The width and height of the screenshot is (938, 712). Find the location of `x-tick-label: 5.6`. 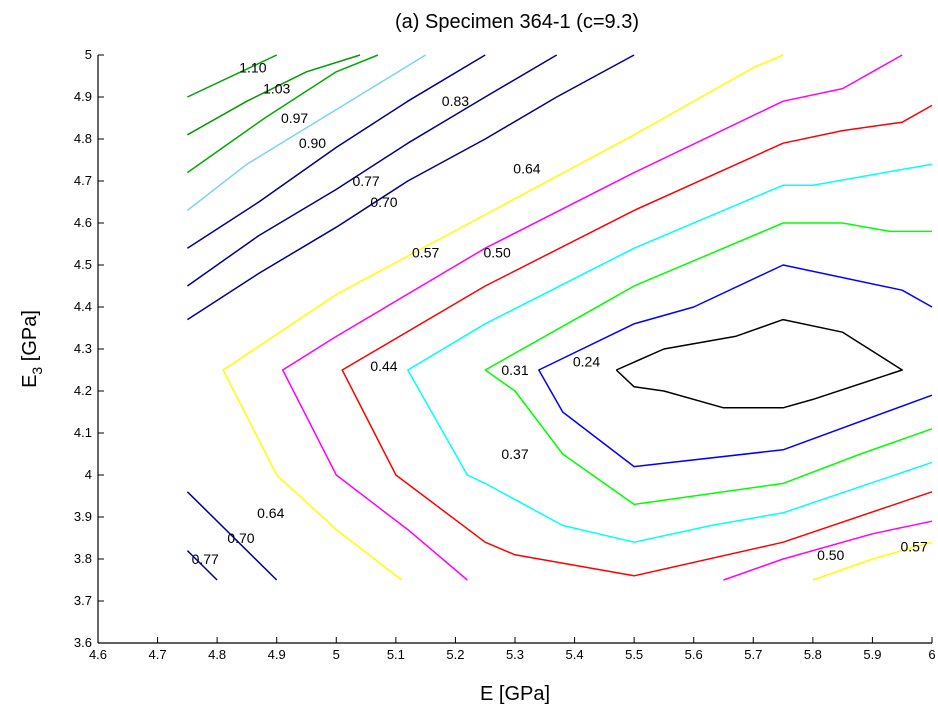

x-tick-label: 5.6 is located at coordinates (694, 654).